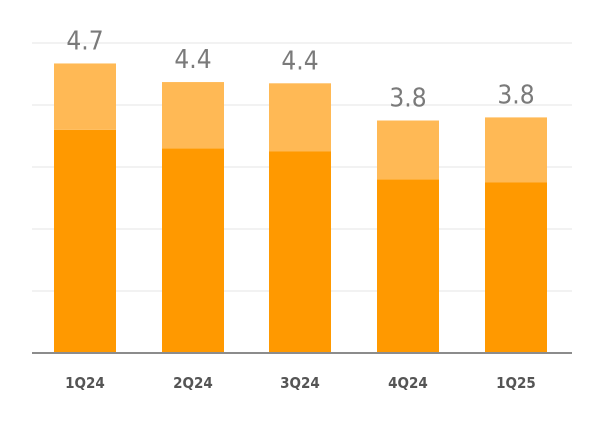 The image size is (600, 422). Describe the element at coordinates (84, 41) in the screenshot. I see `data-label: 4.7` at that location.